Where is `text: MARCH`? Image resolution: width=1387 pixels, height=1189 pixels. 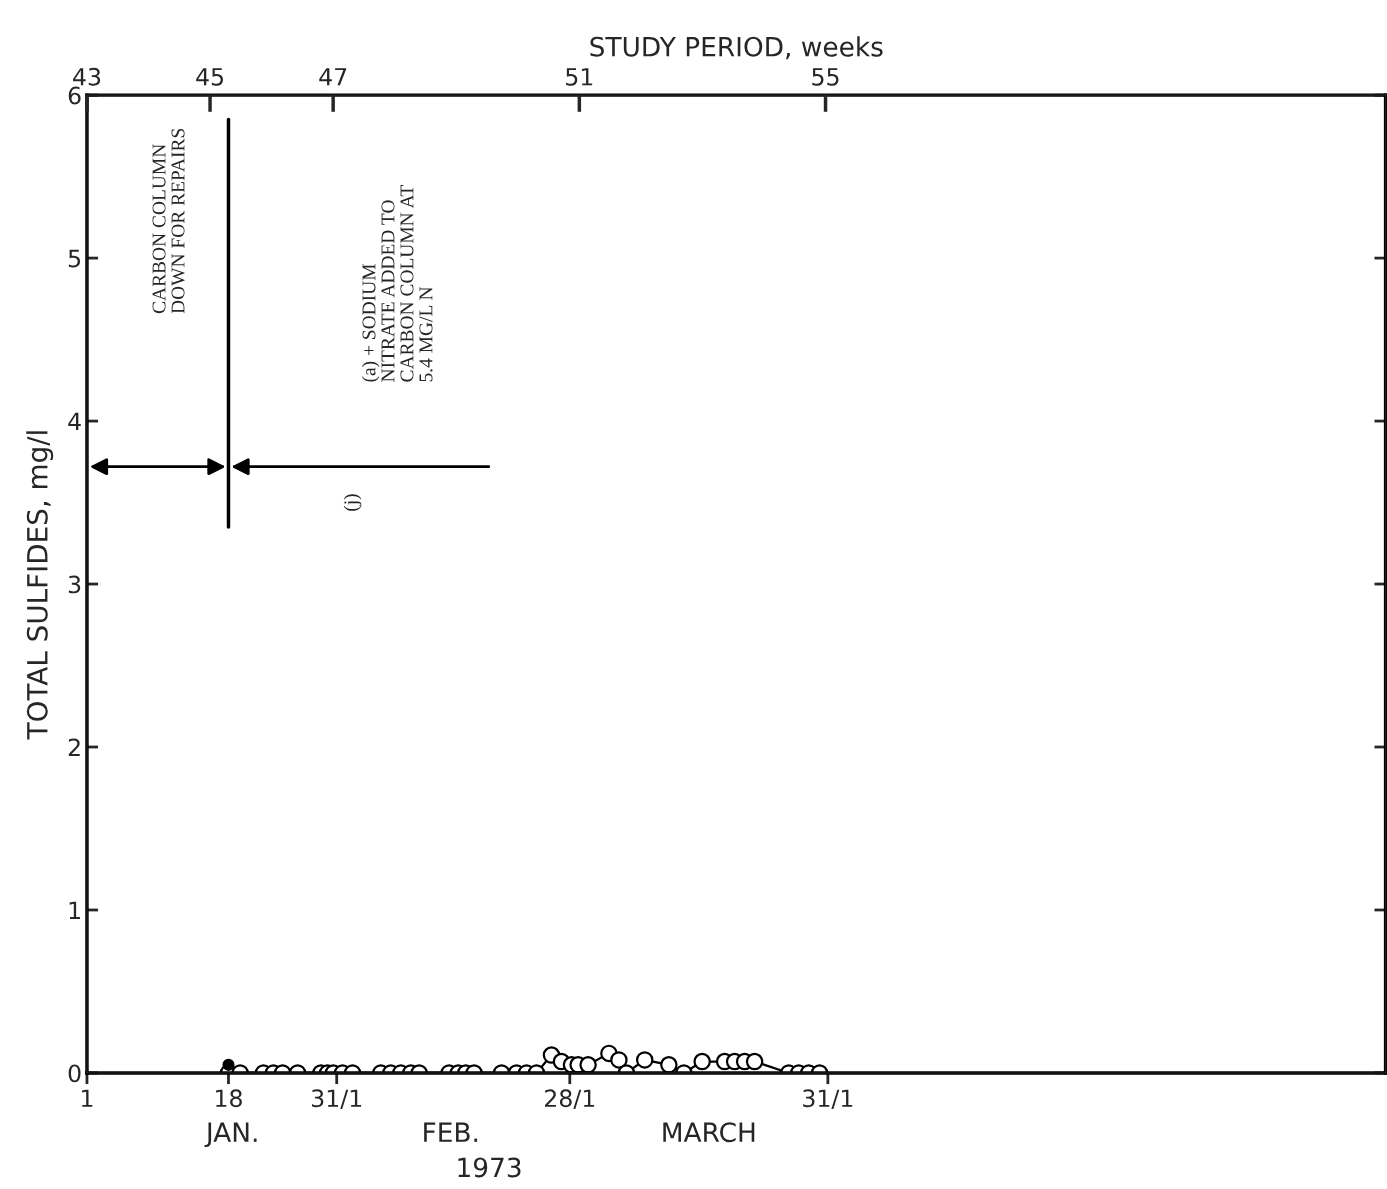 text: MARCH is located at coordinates (709, 1132).